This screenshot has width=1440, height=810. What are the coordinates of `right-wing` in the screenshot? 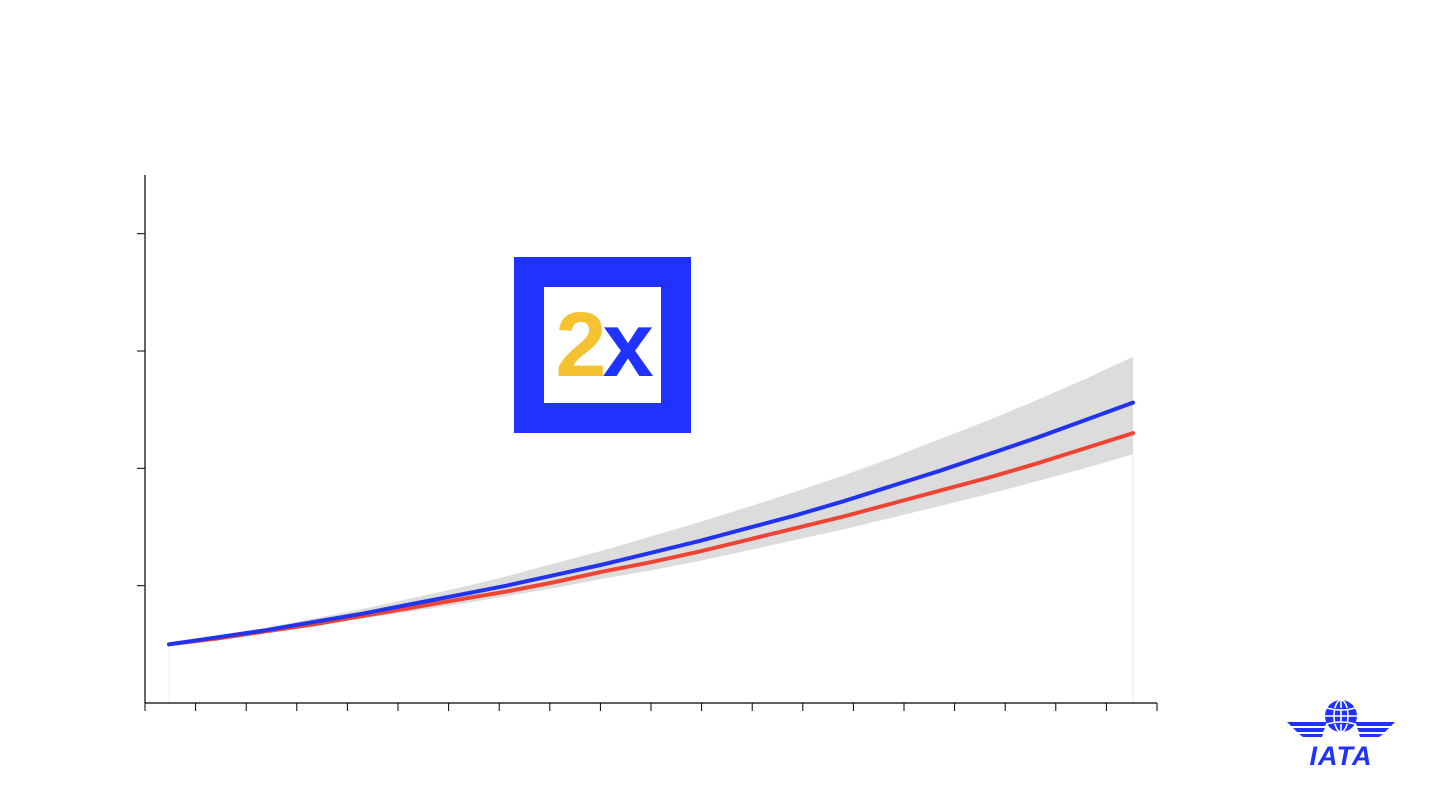 It's located at (1375, 729).